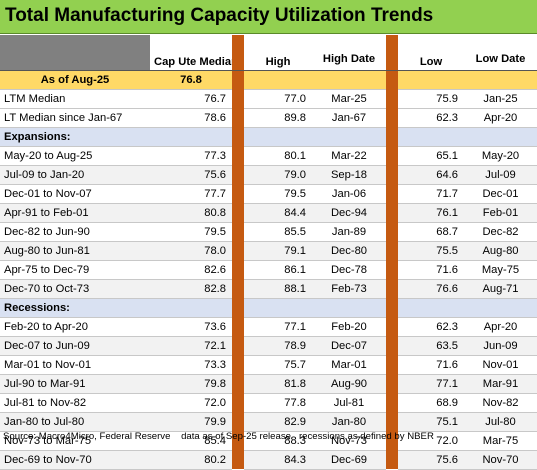 This screenshot has height=470, width=537. What do you see at coordinates (75, 384) in the screenshot?
I see `row-label: Jul-90 to Mar-91` at bounding box center [75, 384].